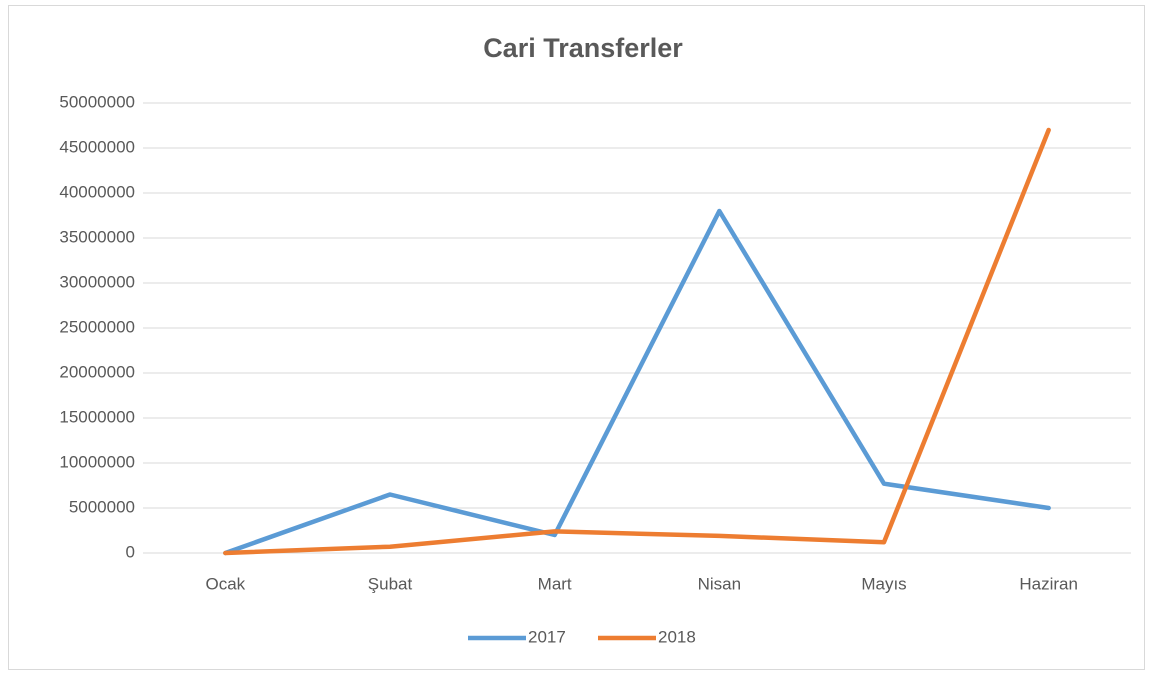  I want to click on y-tick-label: 15000000, so click(97, 416).